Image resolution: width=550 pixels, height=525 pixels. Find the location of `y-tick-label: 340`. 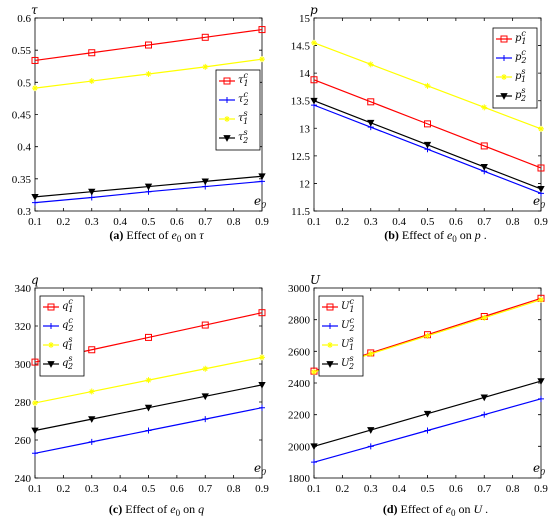

y-tick-label: 340 is located at coordinates (23, 289).